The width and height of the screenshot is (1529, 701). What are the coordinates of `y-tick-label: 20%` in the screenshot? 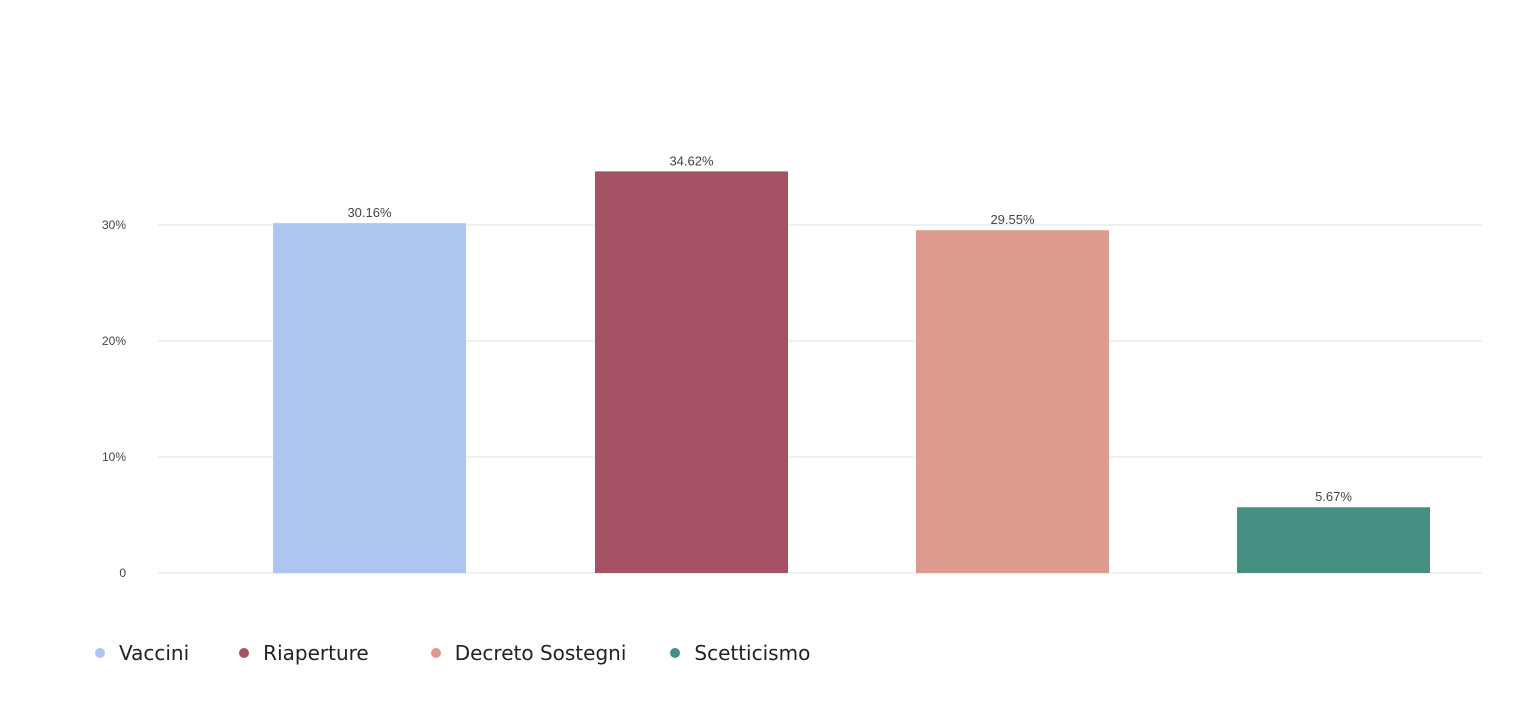 It's located at (114, 341).